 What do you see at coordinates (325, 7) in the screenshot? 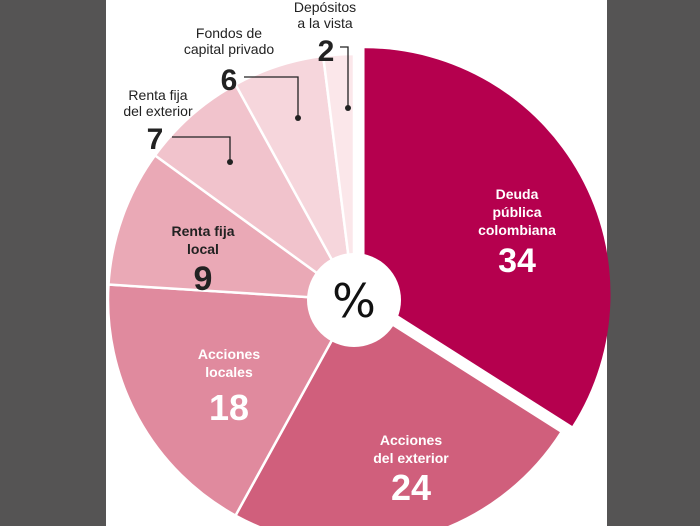
I see `slice-name-depositos: Depósitos` at bounding box center [325, 7].